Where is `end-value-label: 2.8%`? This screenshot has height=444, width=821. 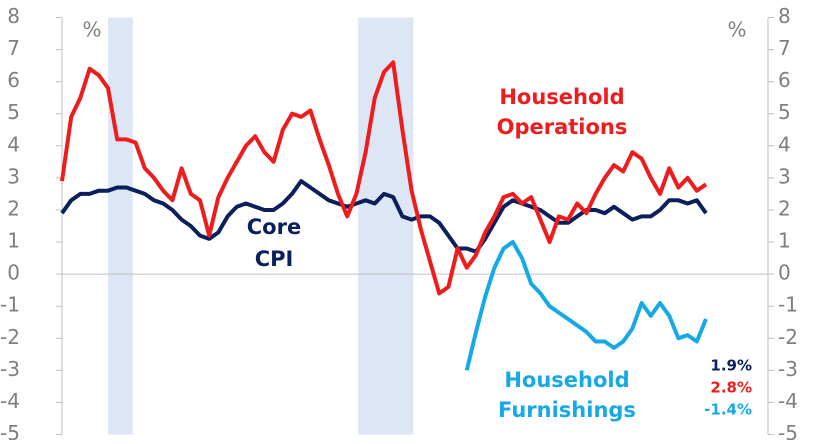 end-value-label: 2.8% is located at coordinates (731, 388).